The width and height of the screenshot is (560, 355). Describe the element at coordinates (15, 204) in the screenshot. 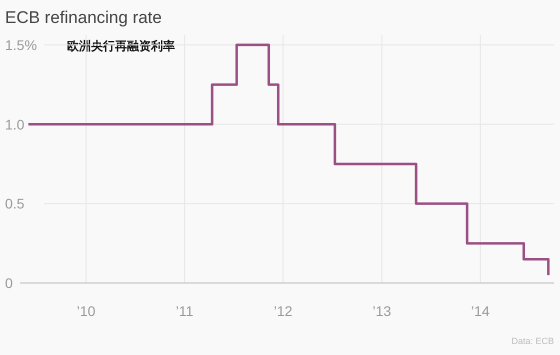

I see `y-tick-label: 0.5` at that location.